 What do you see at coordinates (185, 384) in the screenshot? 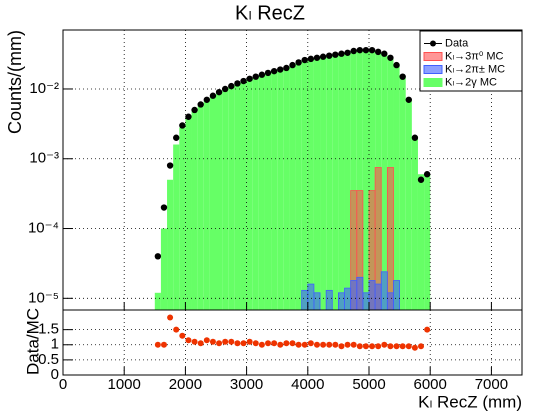
I see `x-tick-label: 2000` at bounding box center [185, 384].